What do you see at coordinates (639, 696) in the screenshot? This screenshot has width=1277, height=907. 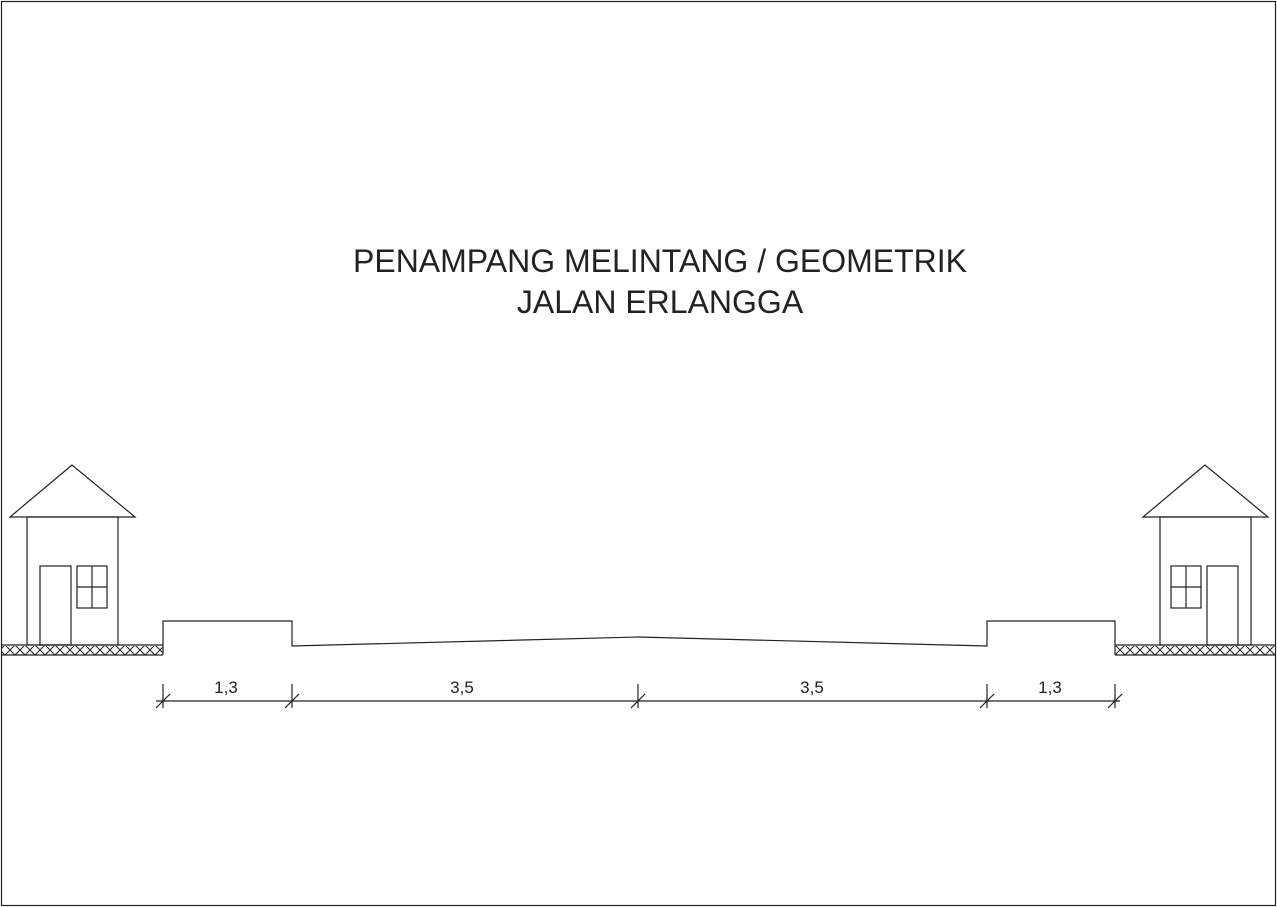 I see `dimension-line` at bounding box center [639, 696].